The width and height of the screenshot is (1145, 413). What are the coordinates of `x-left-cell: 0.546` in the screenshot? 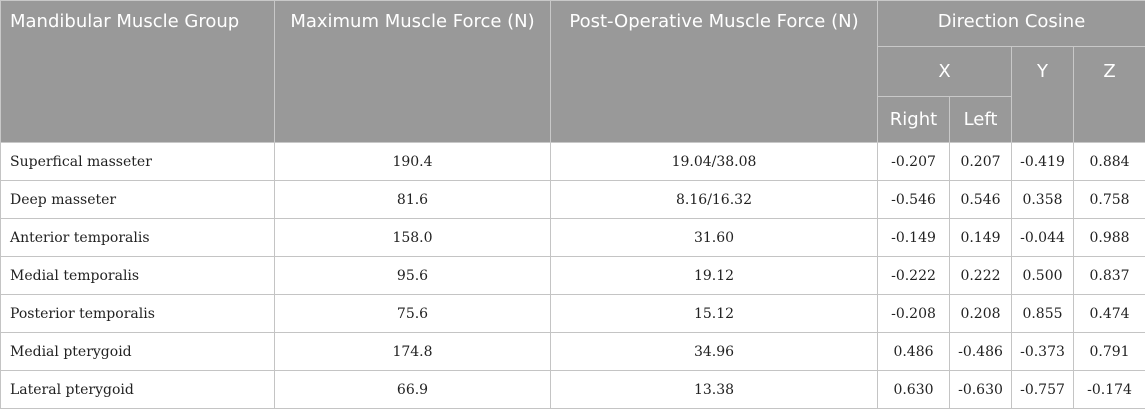 It's located at (980, 199).